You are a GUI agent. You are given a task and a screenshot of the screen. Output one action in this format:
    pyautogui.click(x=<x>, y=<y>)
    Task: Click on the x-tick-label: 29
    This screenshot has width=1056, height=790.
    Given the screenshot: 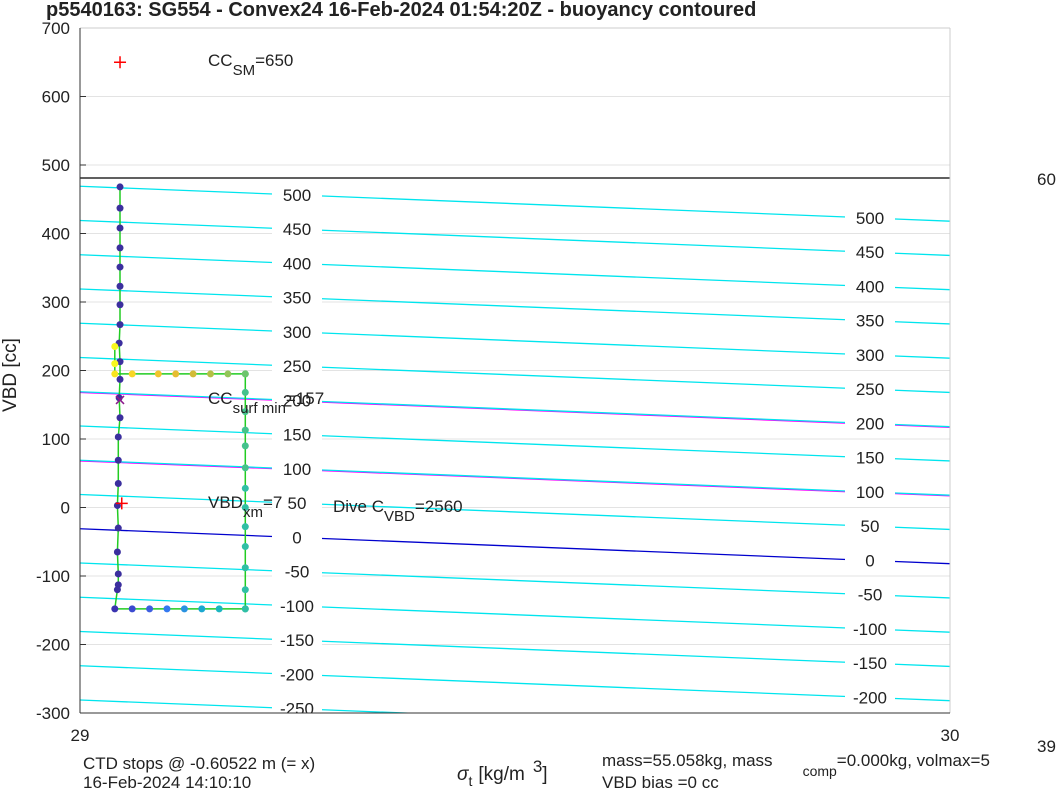 What is the action you would take?
    pyautogui.click(x=80, y=735)
    